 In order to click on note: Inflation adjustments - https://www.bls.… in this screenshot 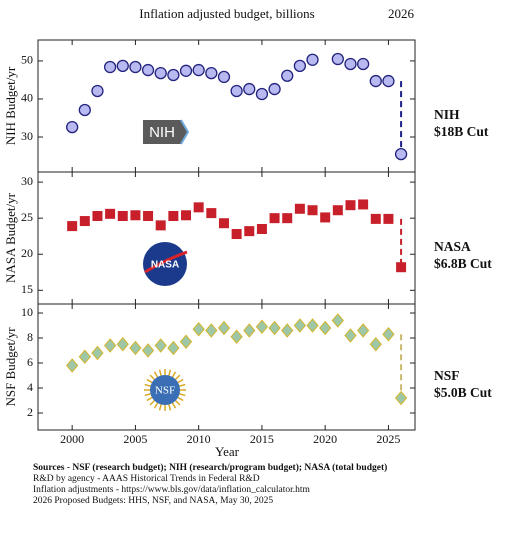, I will do `click(172, 489)`.